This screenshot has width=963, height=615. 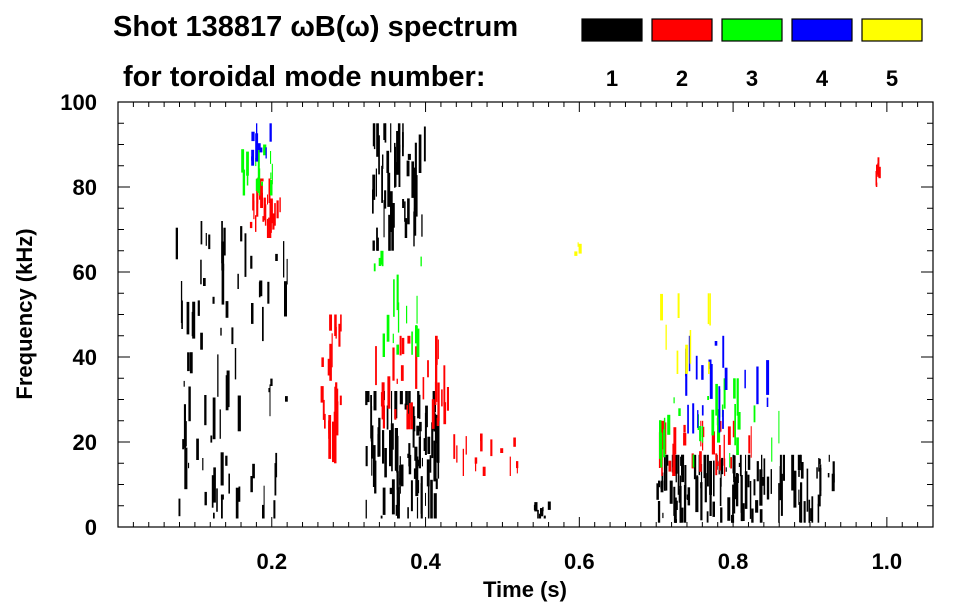 What do you see at coordinates (733, 561) in the screenshot?
I see `x-tick-label: 0.8` at bounding box center [733, 561].